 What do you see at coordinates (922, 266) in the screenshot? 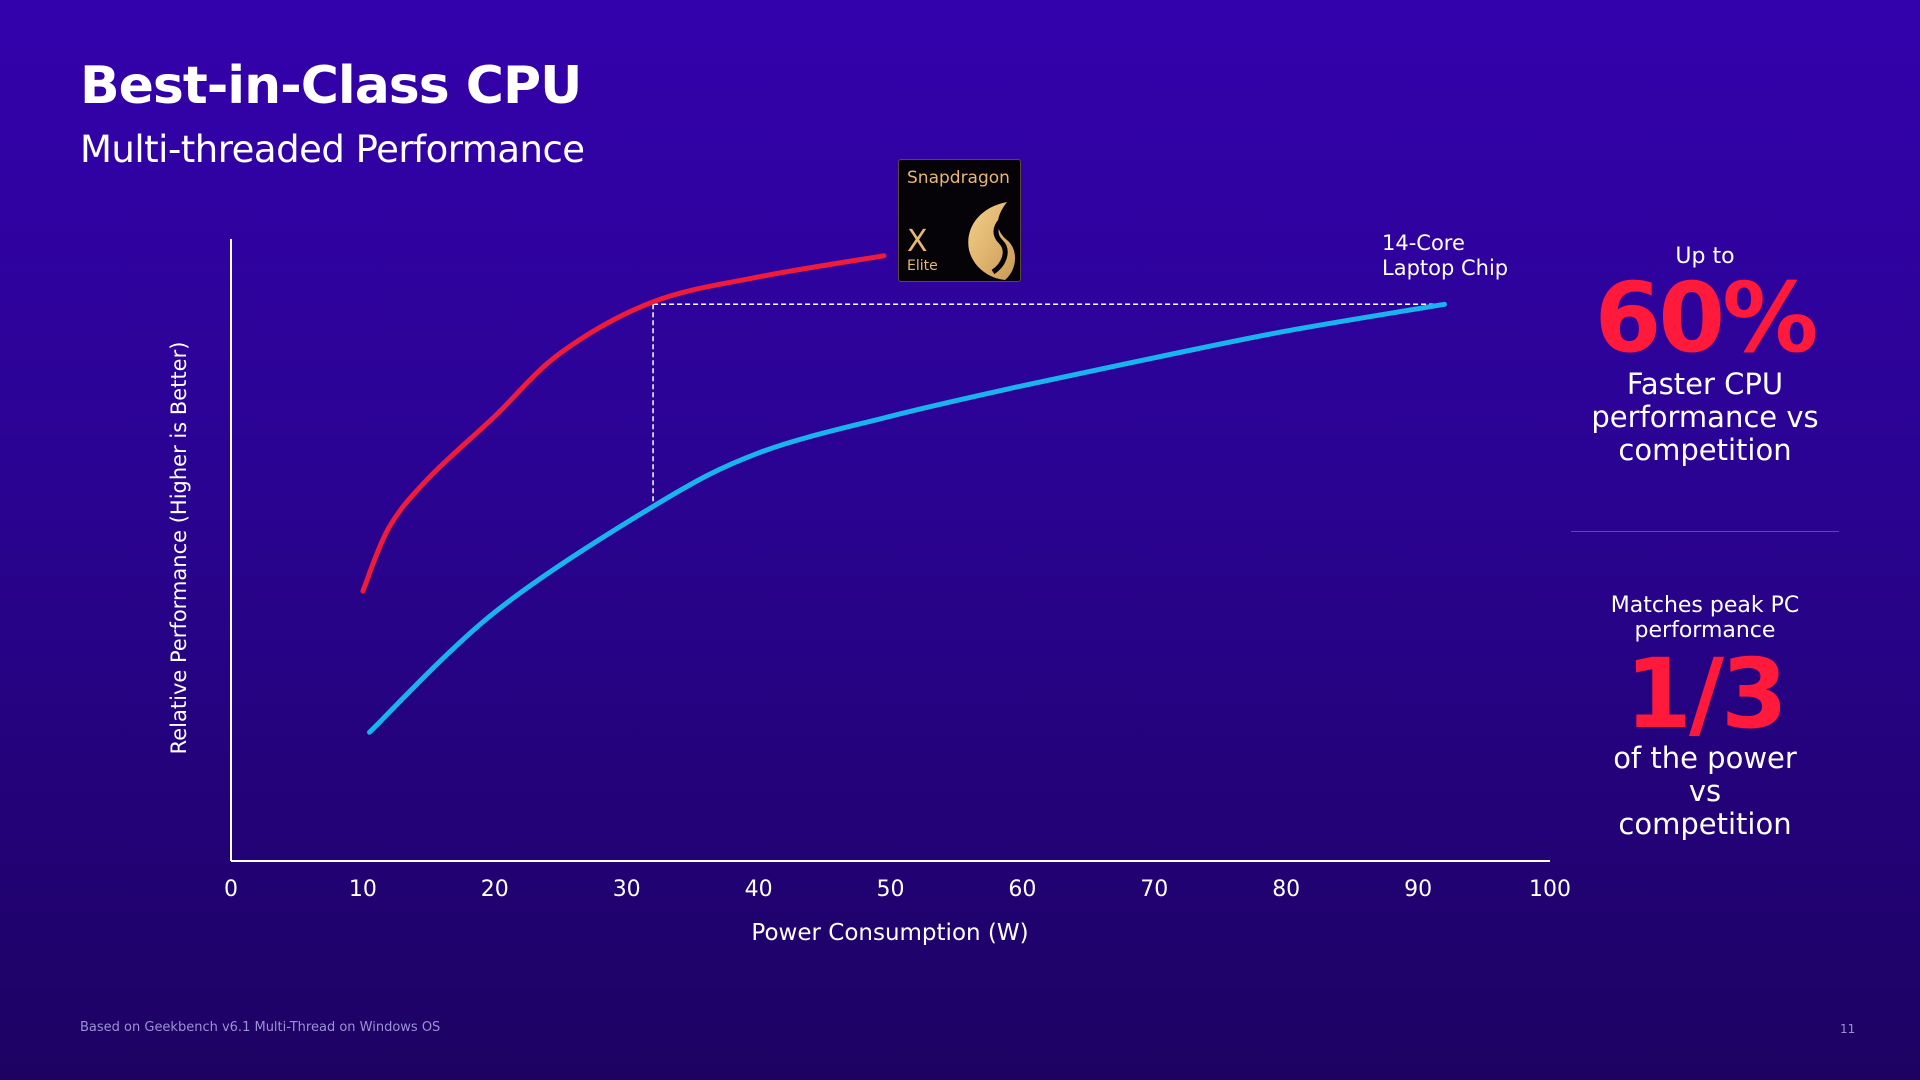
I see `logo-tier: Elite` at bounding box center [922, 266].